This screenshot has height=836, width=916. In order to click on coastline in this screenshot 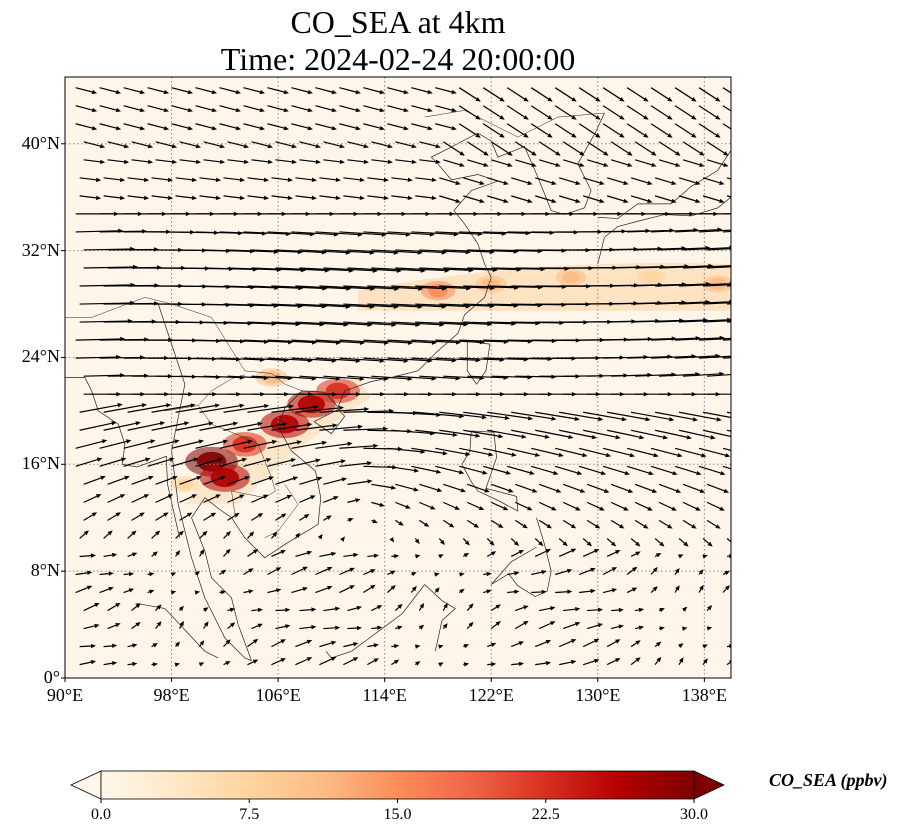, I will do `click(204, 482)`.